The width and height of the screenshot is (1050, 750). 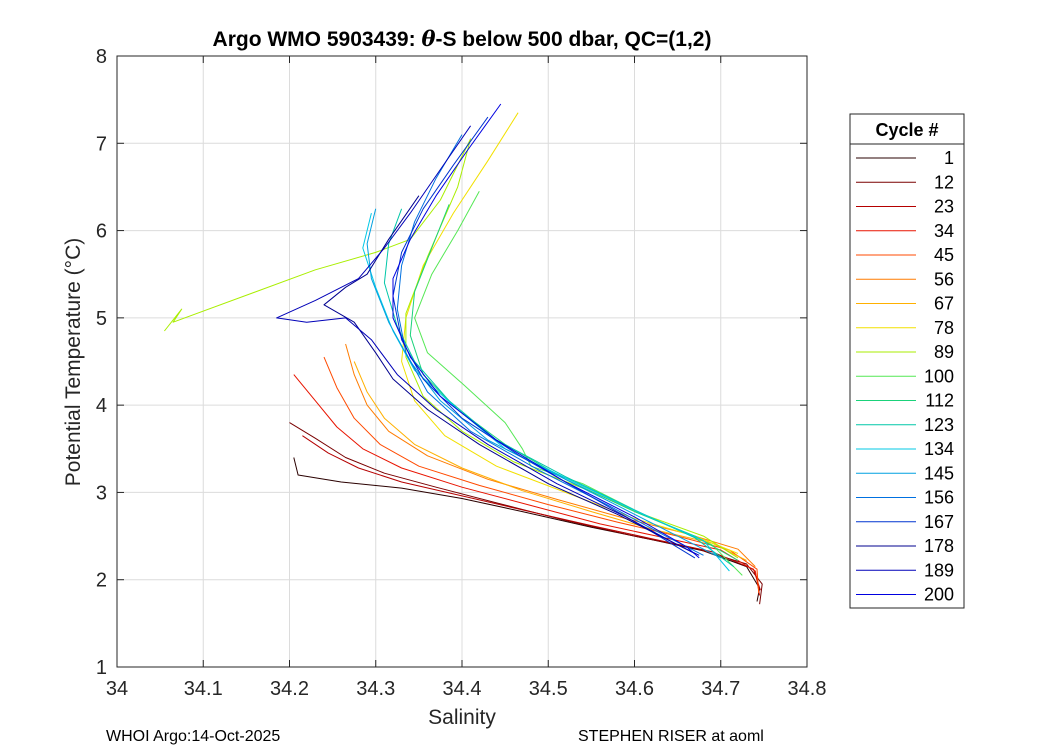 What do you see at coordinates (939, 595) in the screenshot?
I see `legend-label-200: 200` at bounding box center [939, 595].